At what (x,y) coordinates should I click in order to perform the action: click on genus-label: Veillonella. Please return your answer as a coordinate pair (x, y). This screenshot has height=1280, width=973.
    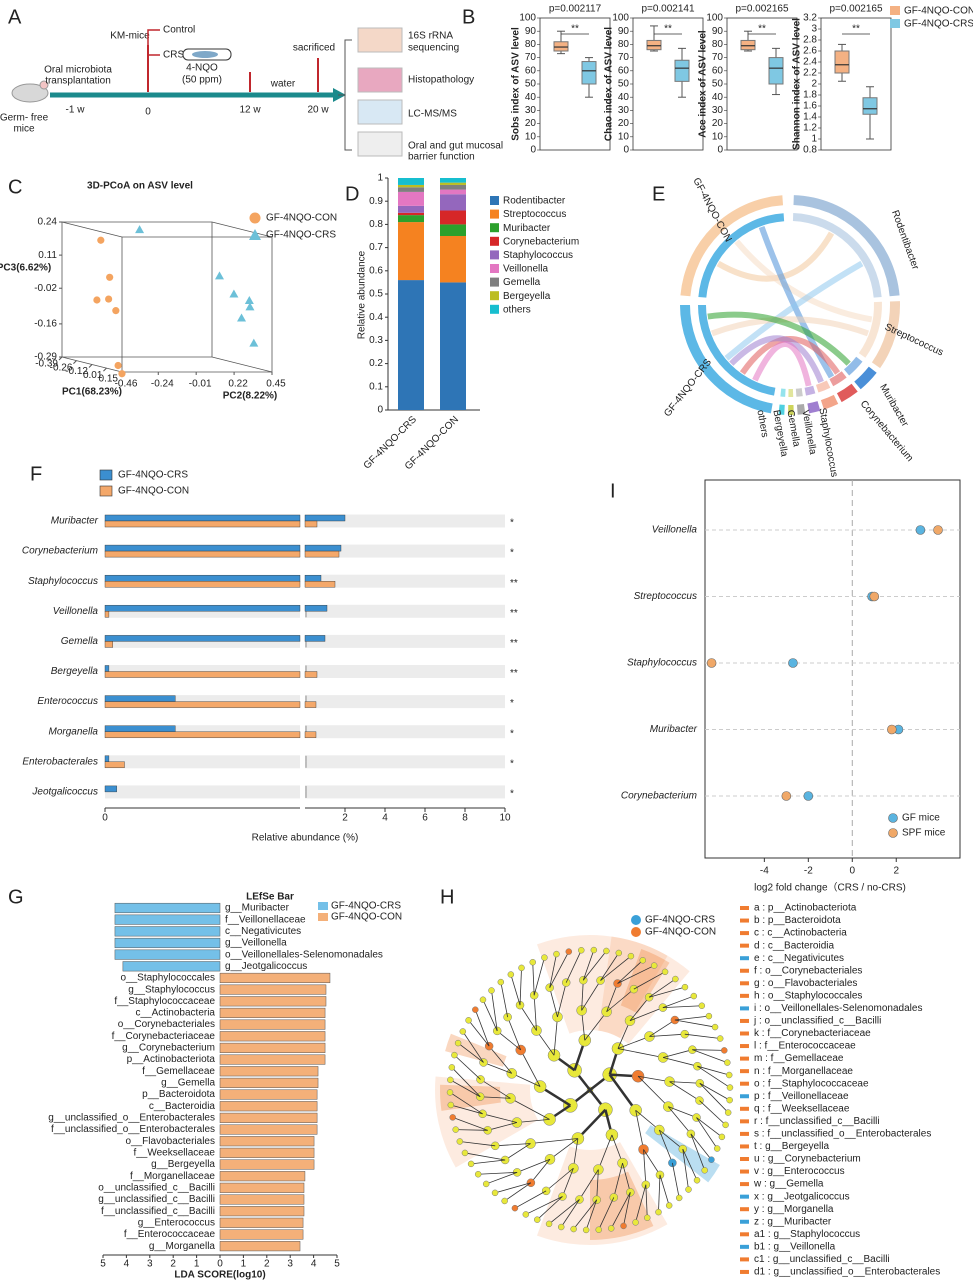
    Looking at the image, I should click on (808, 432).